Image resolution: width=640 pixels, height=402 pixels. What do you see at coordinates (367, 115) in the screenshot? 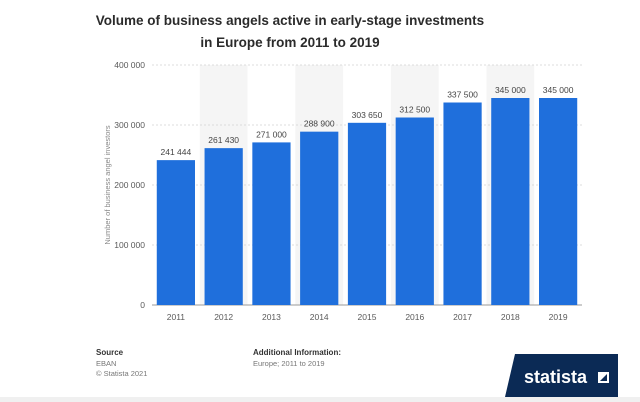
I see `data-label: 303 650` at bounding box center [367, 115].